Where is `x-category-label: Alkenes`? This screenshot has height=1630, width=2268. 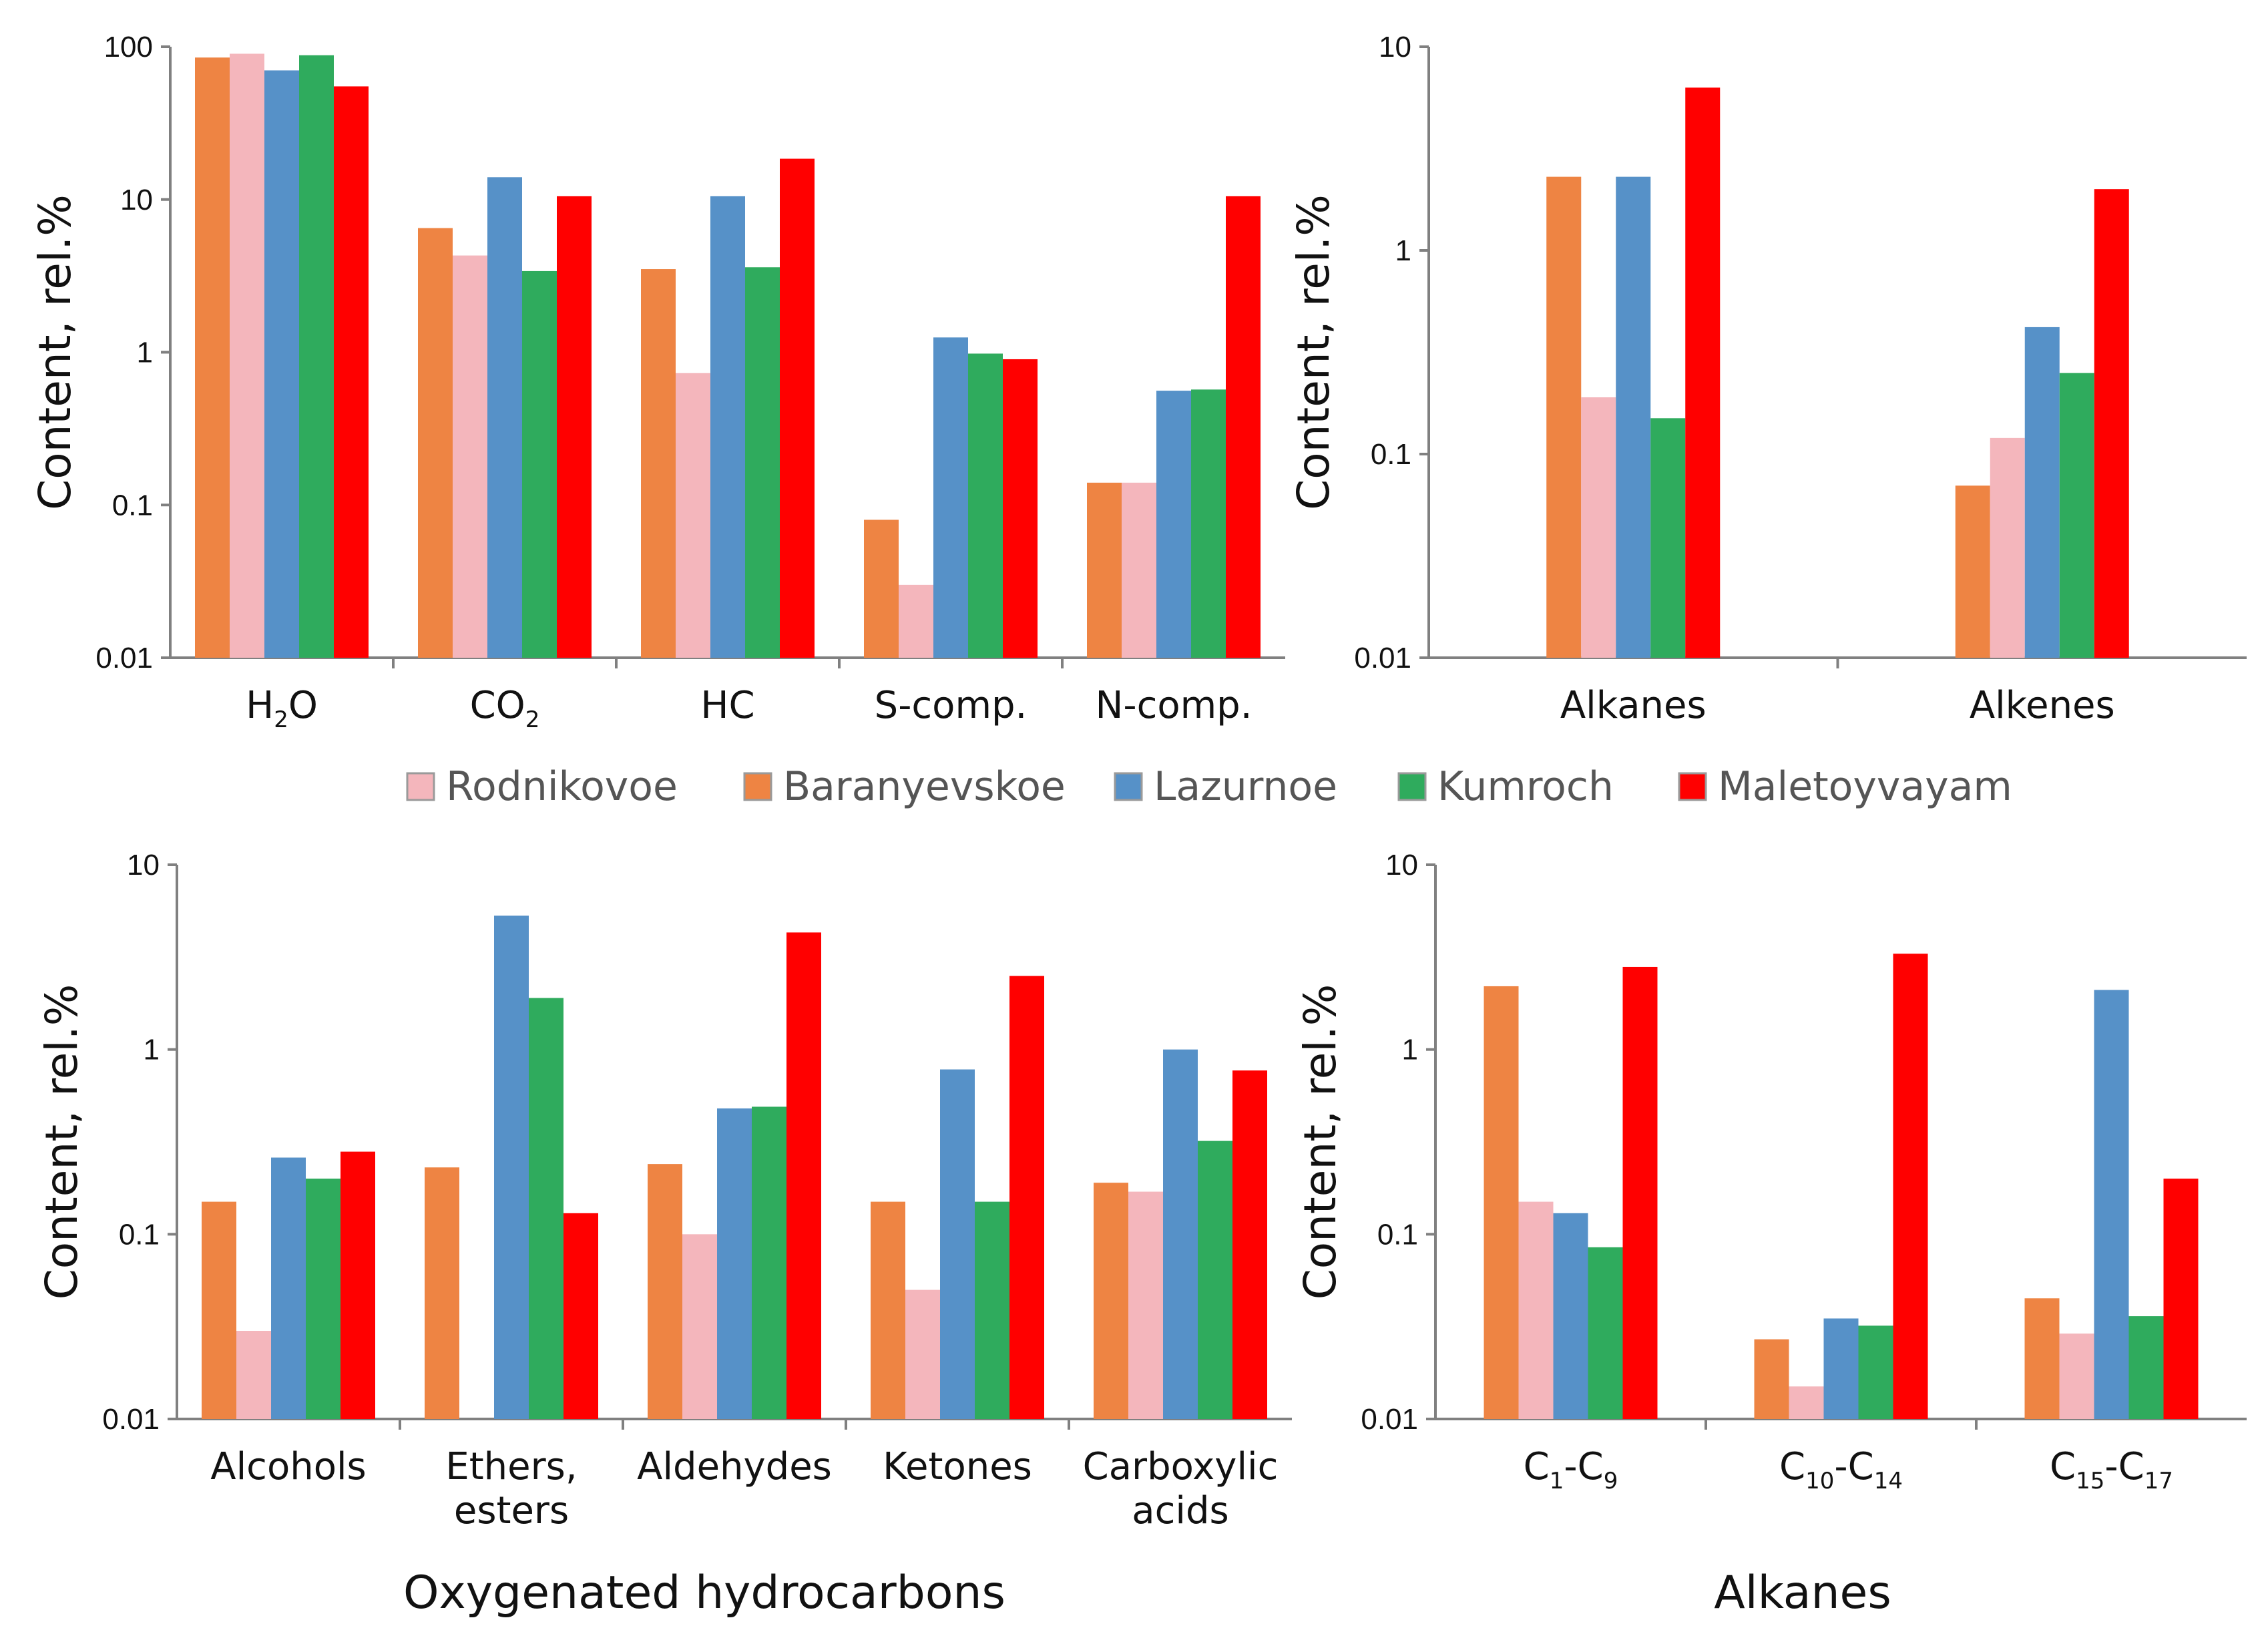 x-category-label: Alkenes is located at coordinates (2042, 706).